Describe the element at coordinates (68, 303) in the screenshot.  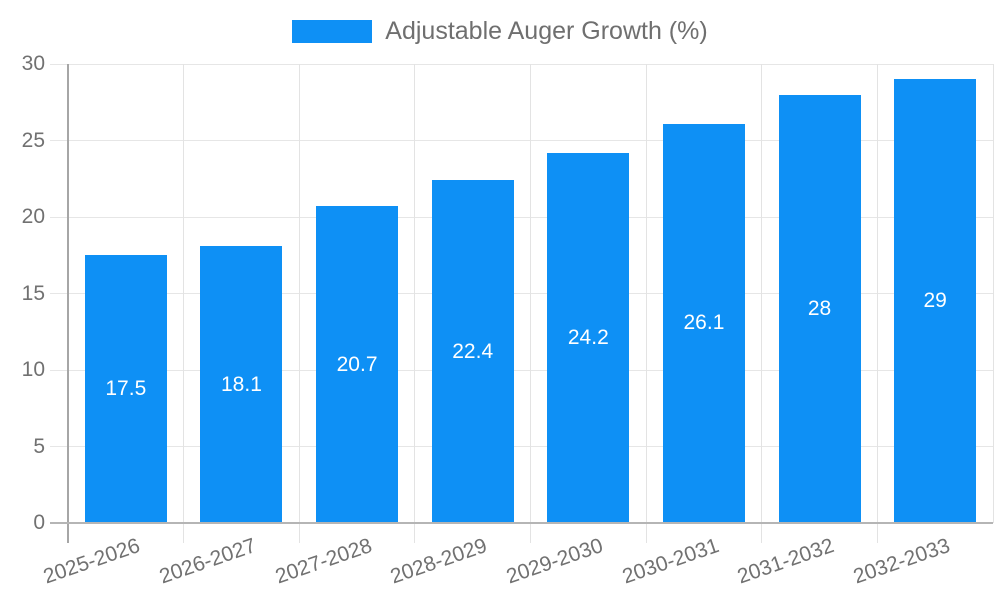
I see `y-axis-line` at that location.